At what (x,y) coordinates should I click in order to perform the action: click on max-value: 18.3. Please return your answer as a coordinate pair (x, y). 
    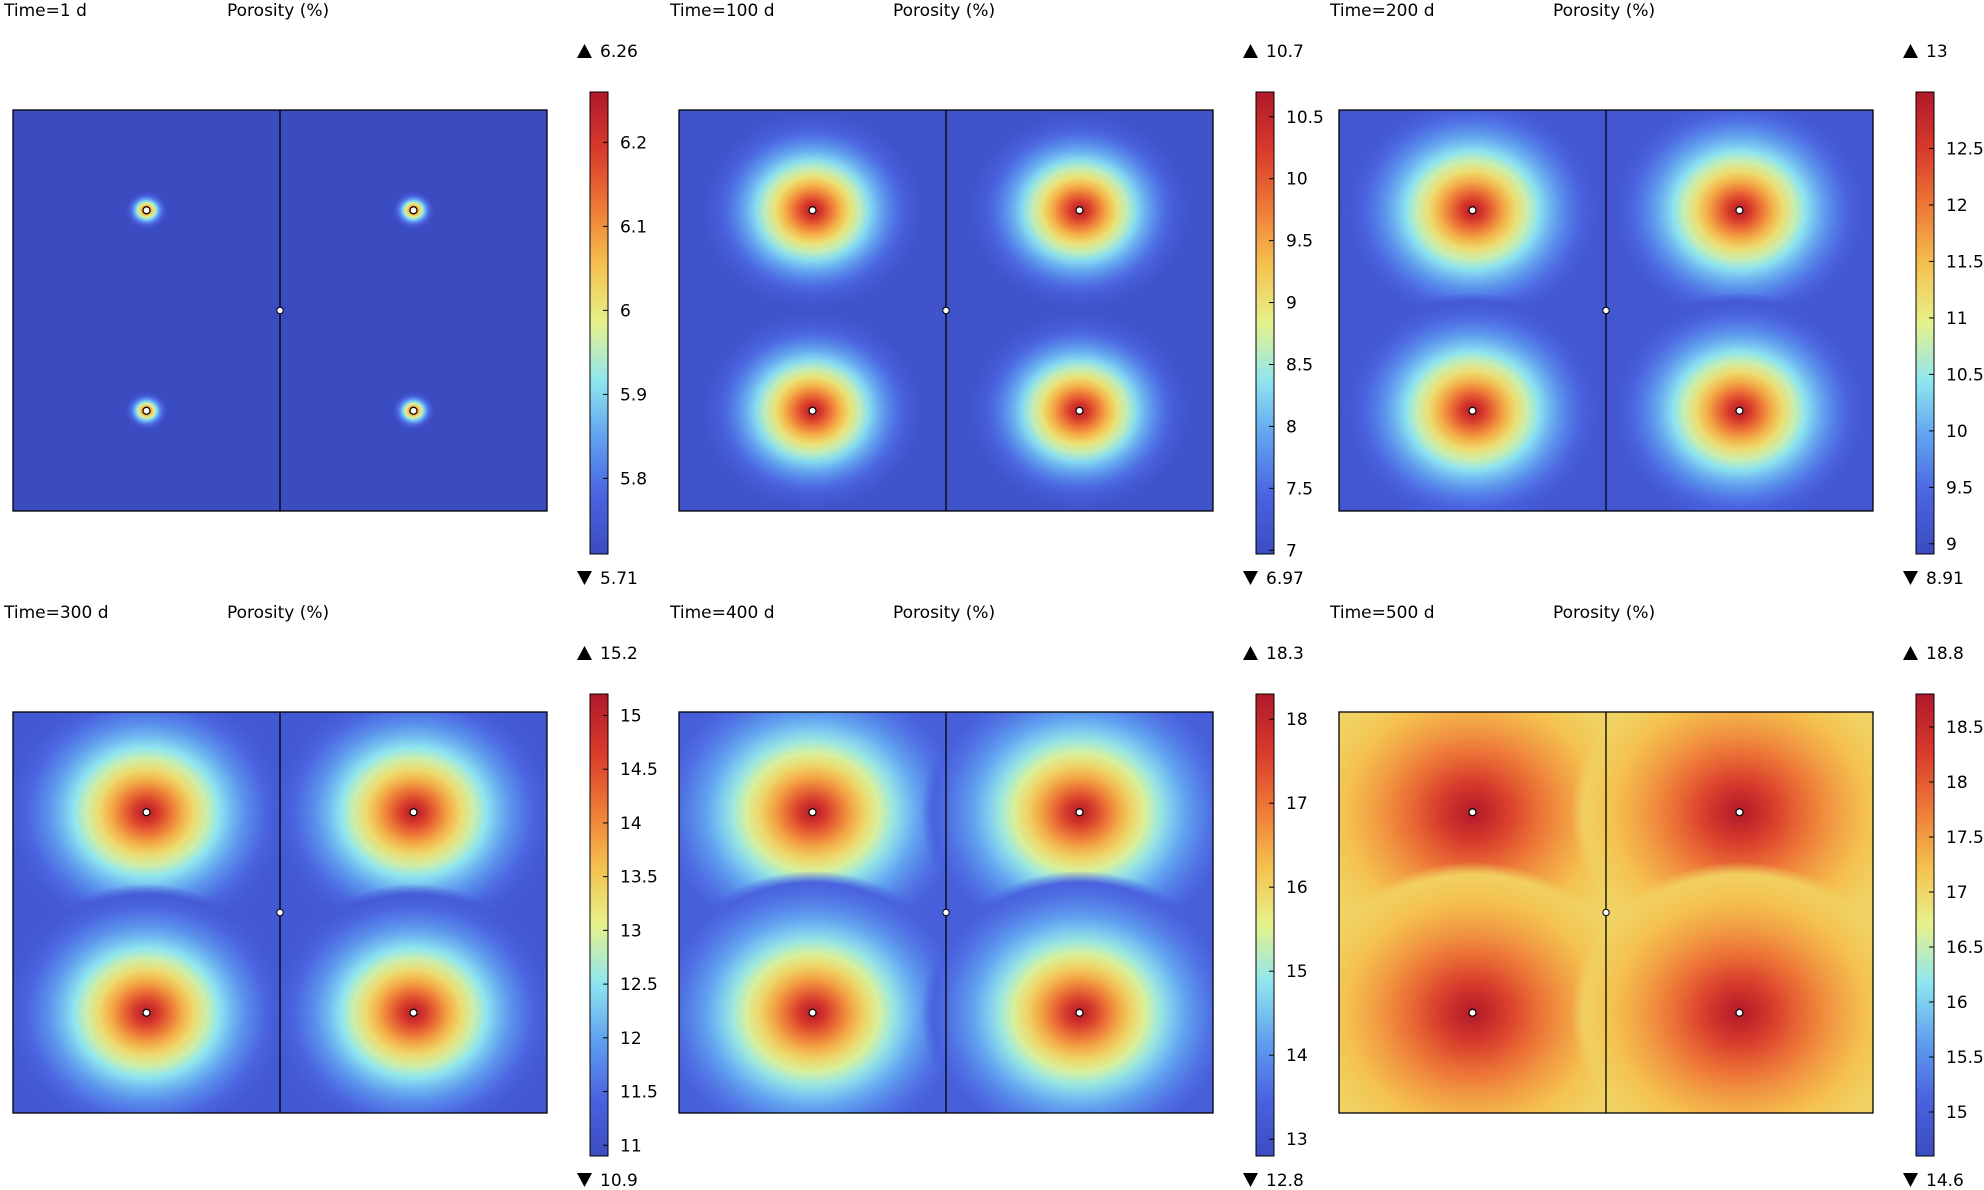
    Looking at the image, I should click on (1285, 654).